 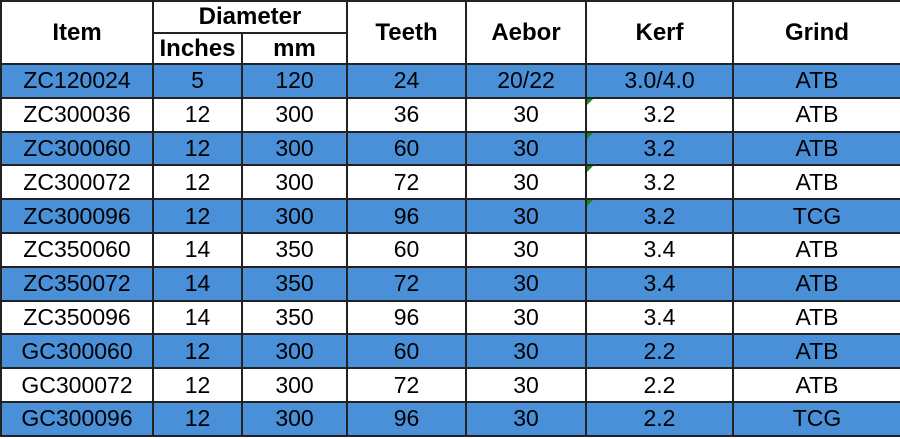 I want to click on cell-item: GC300072, so click(x=77, y=385).